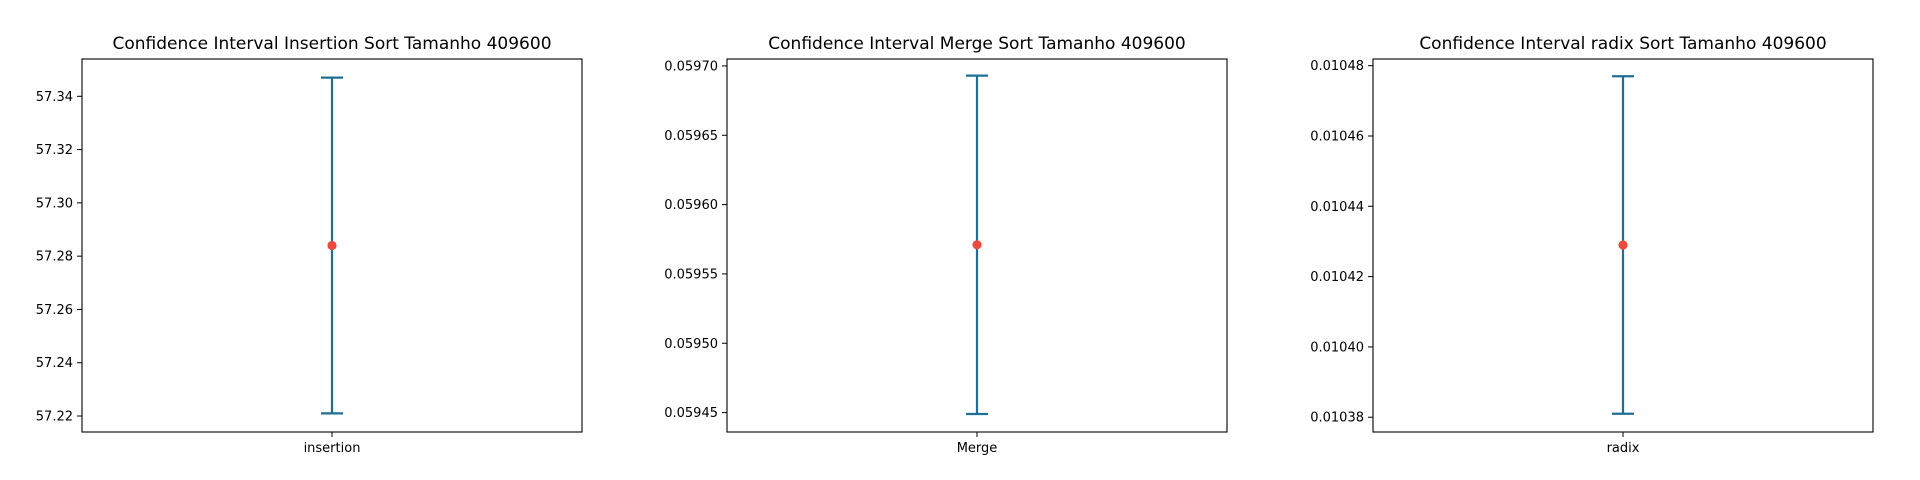 This screenshot has width=1920, height=480. Describe the element at coordinates (54, 310) in the screenshot. I see `y-tick-label: 57.26` at that location.